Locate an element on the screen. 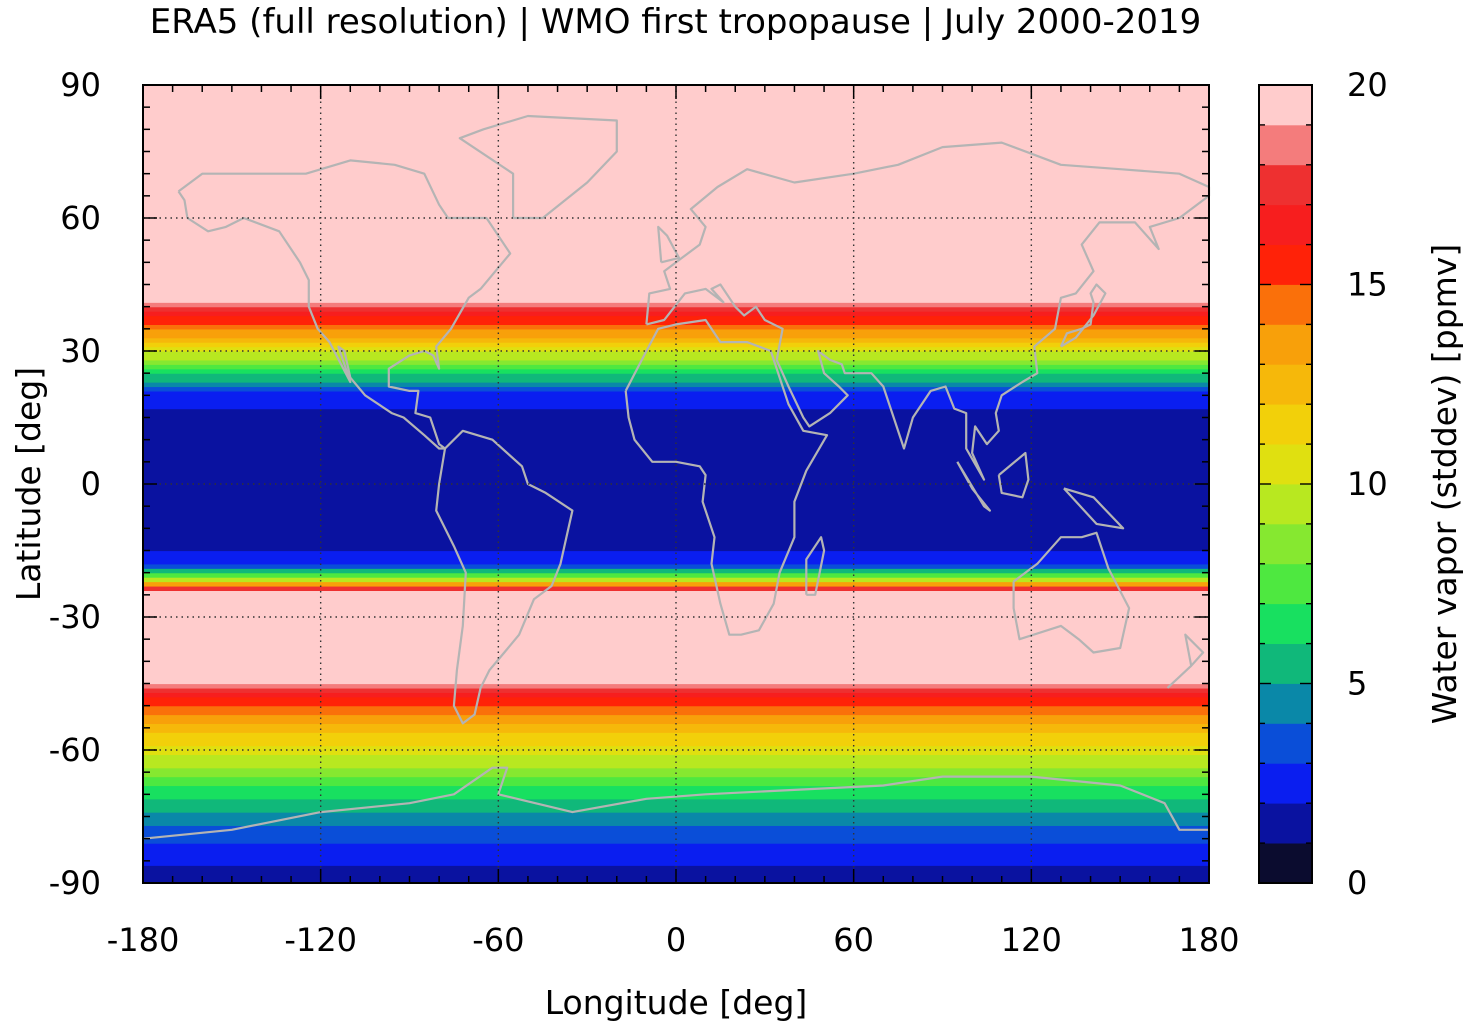  x-tick-label: 180 is located at coordinates (1208, 940).